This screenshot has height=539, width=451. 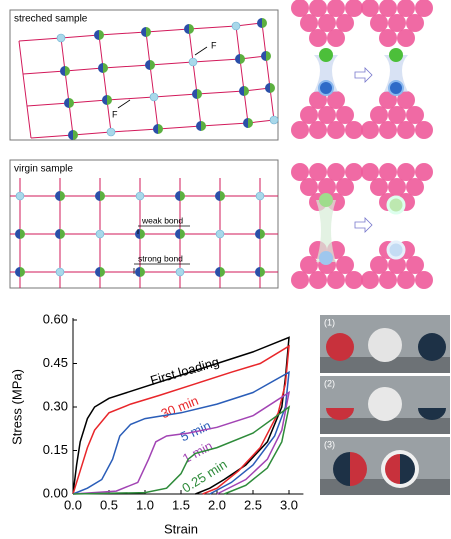 I want to click on virgin-label: virgin sample, so click(x=43, y=169).